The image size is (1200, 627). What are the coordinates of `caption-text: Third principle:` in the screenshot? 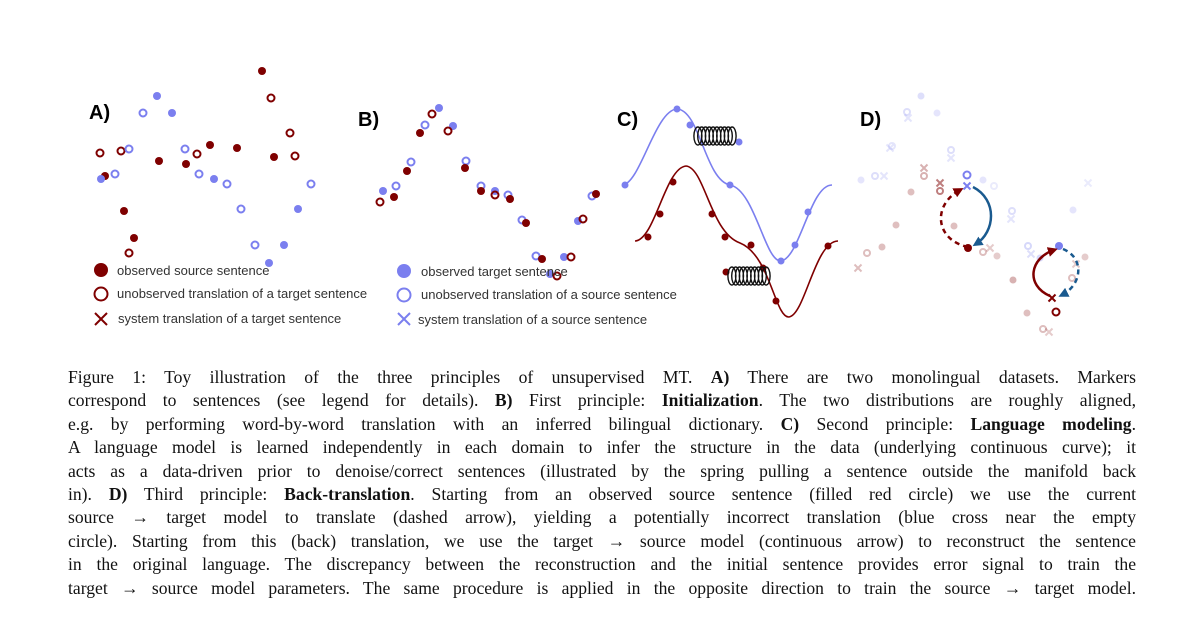 It's located at (206, 493).